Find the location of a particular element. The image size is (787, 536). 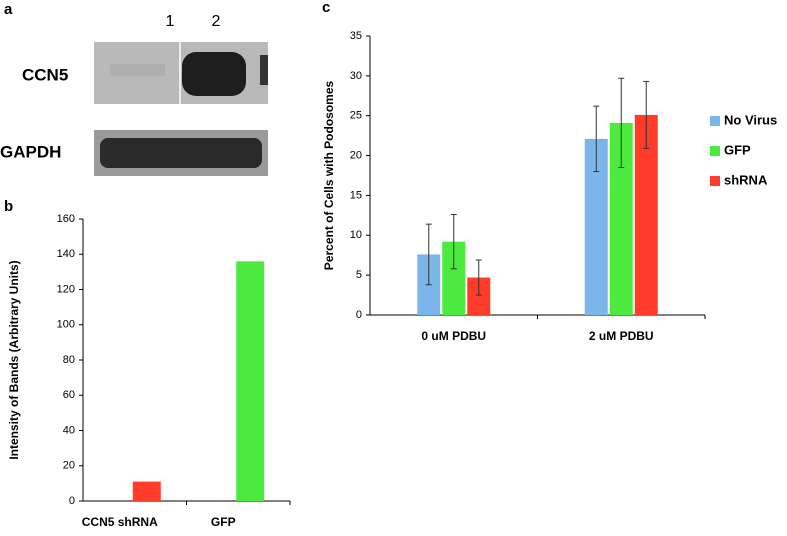

y-tick-label: 100 is located at coordinates (66, 325).